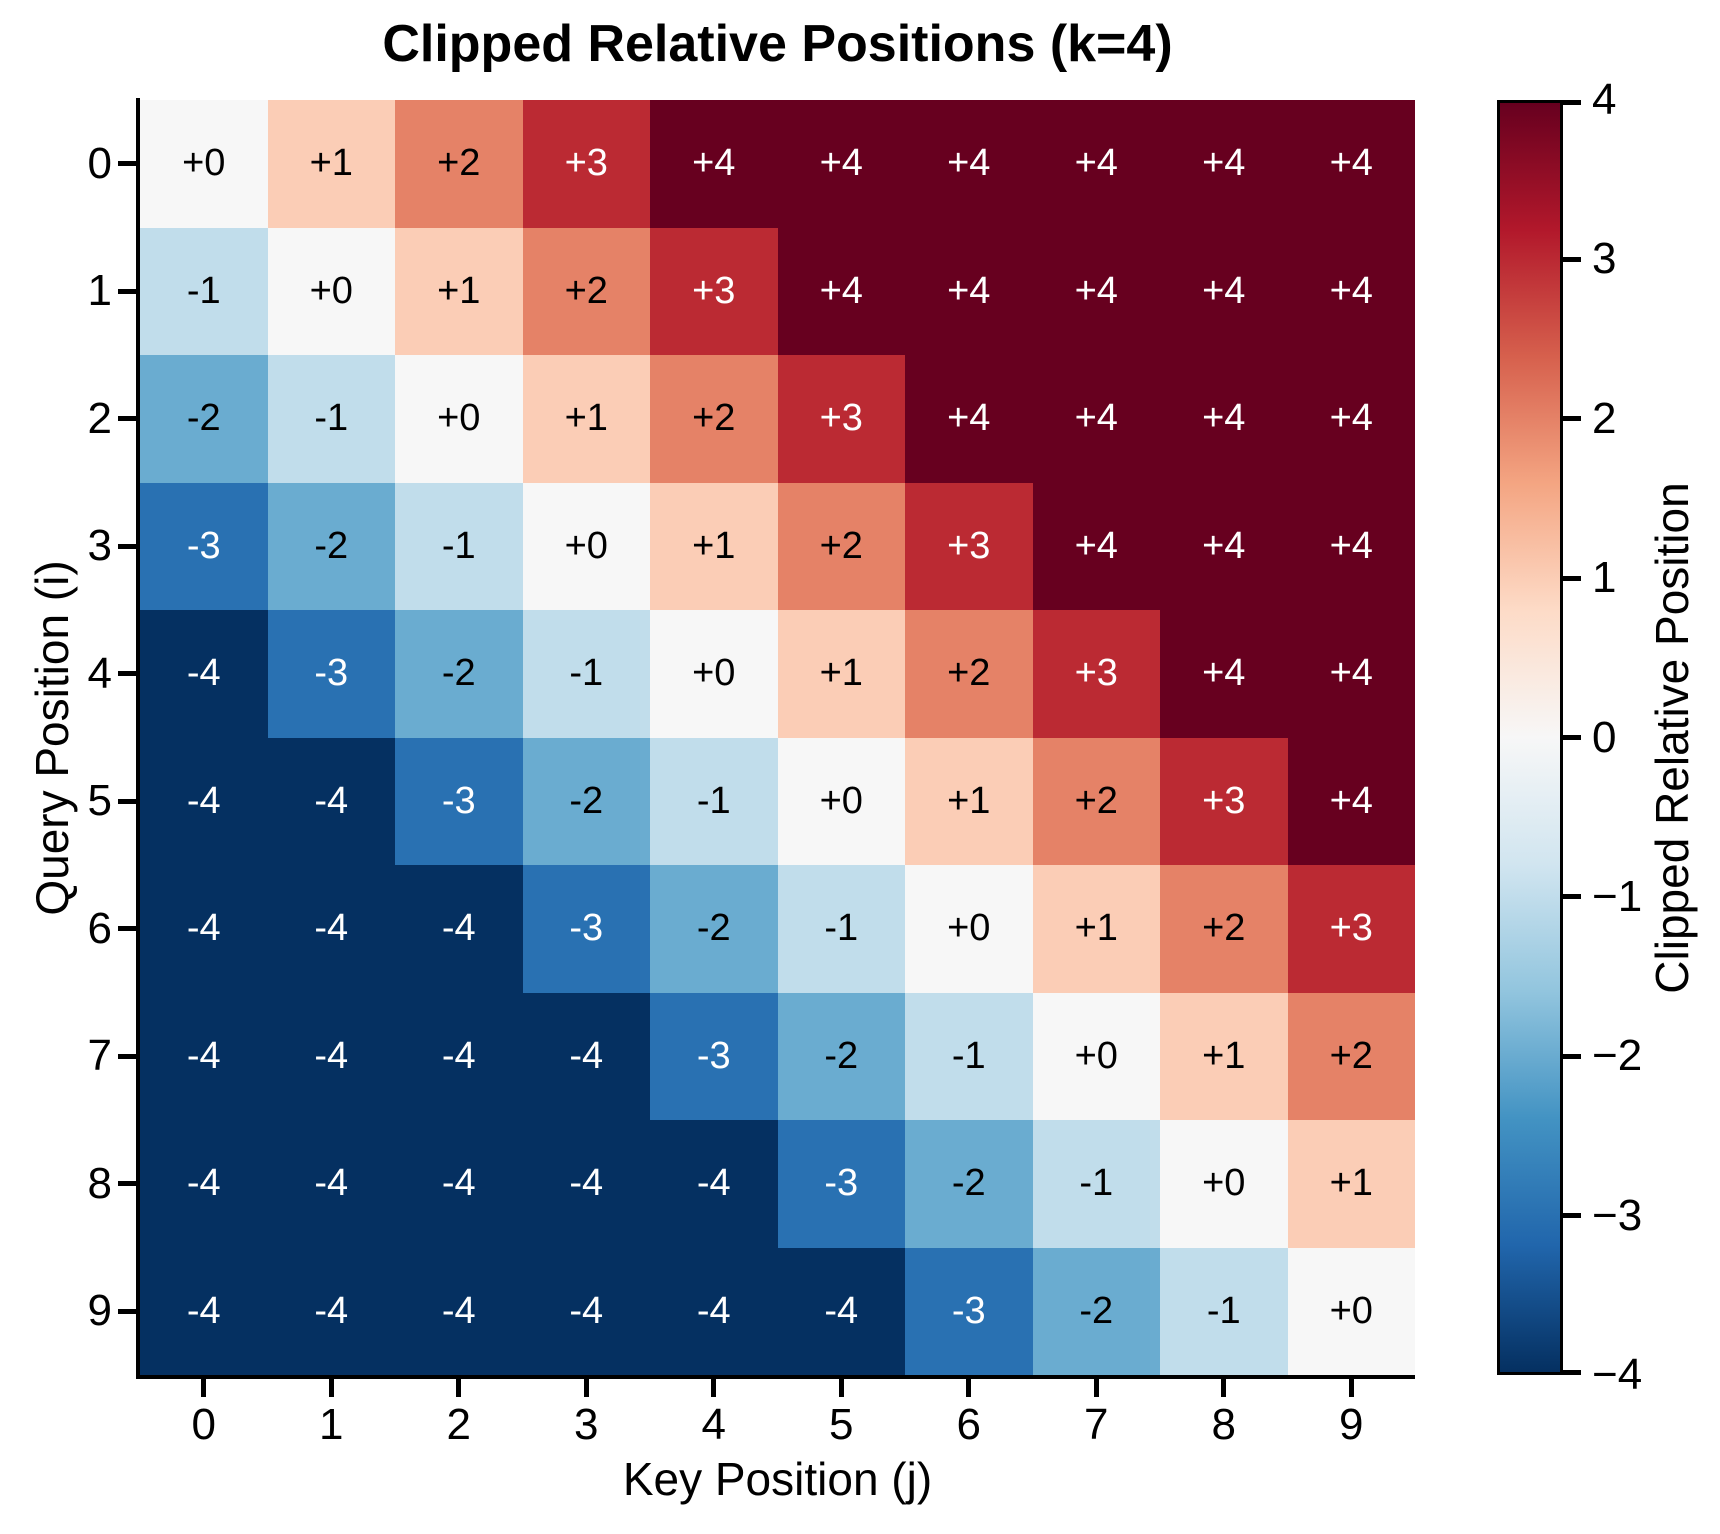 Image resolution: width=1720 pixels, height=1534 pixels. I want to click on colorbar-tick-label: 1, so click(1604, 578).